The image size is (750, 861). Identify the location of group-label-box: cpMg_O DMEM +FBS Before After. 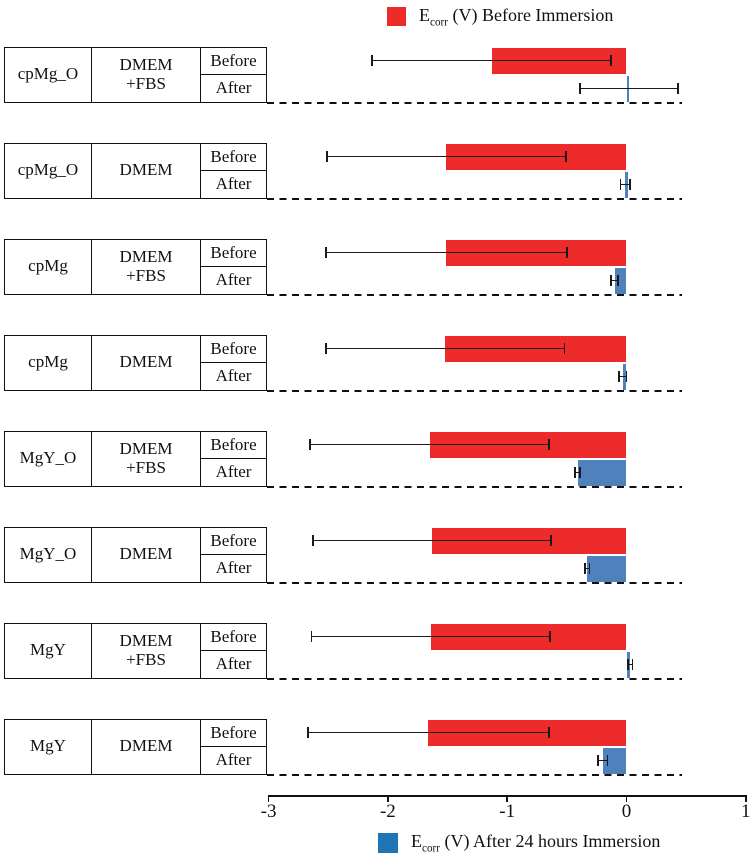
(135, 74).